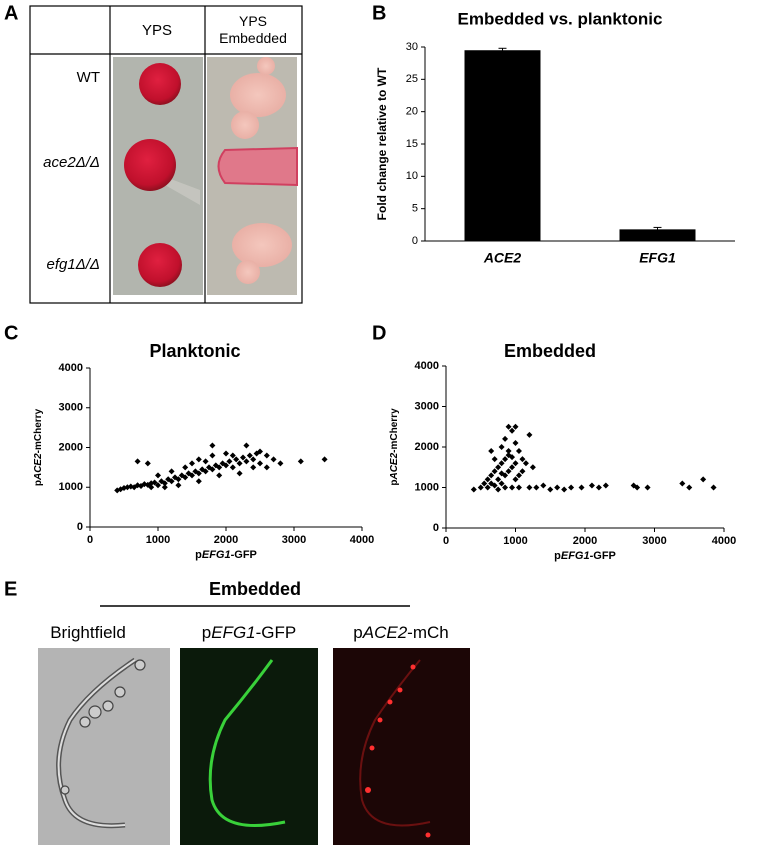 The image size is (760, 850). I want to click on x-tick-label: EFG1, so click(657, 258).